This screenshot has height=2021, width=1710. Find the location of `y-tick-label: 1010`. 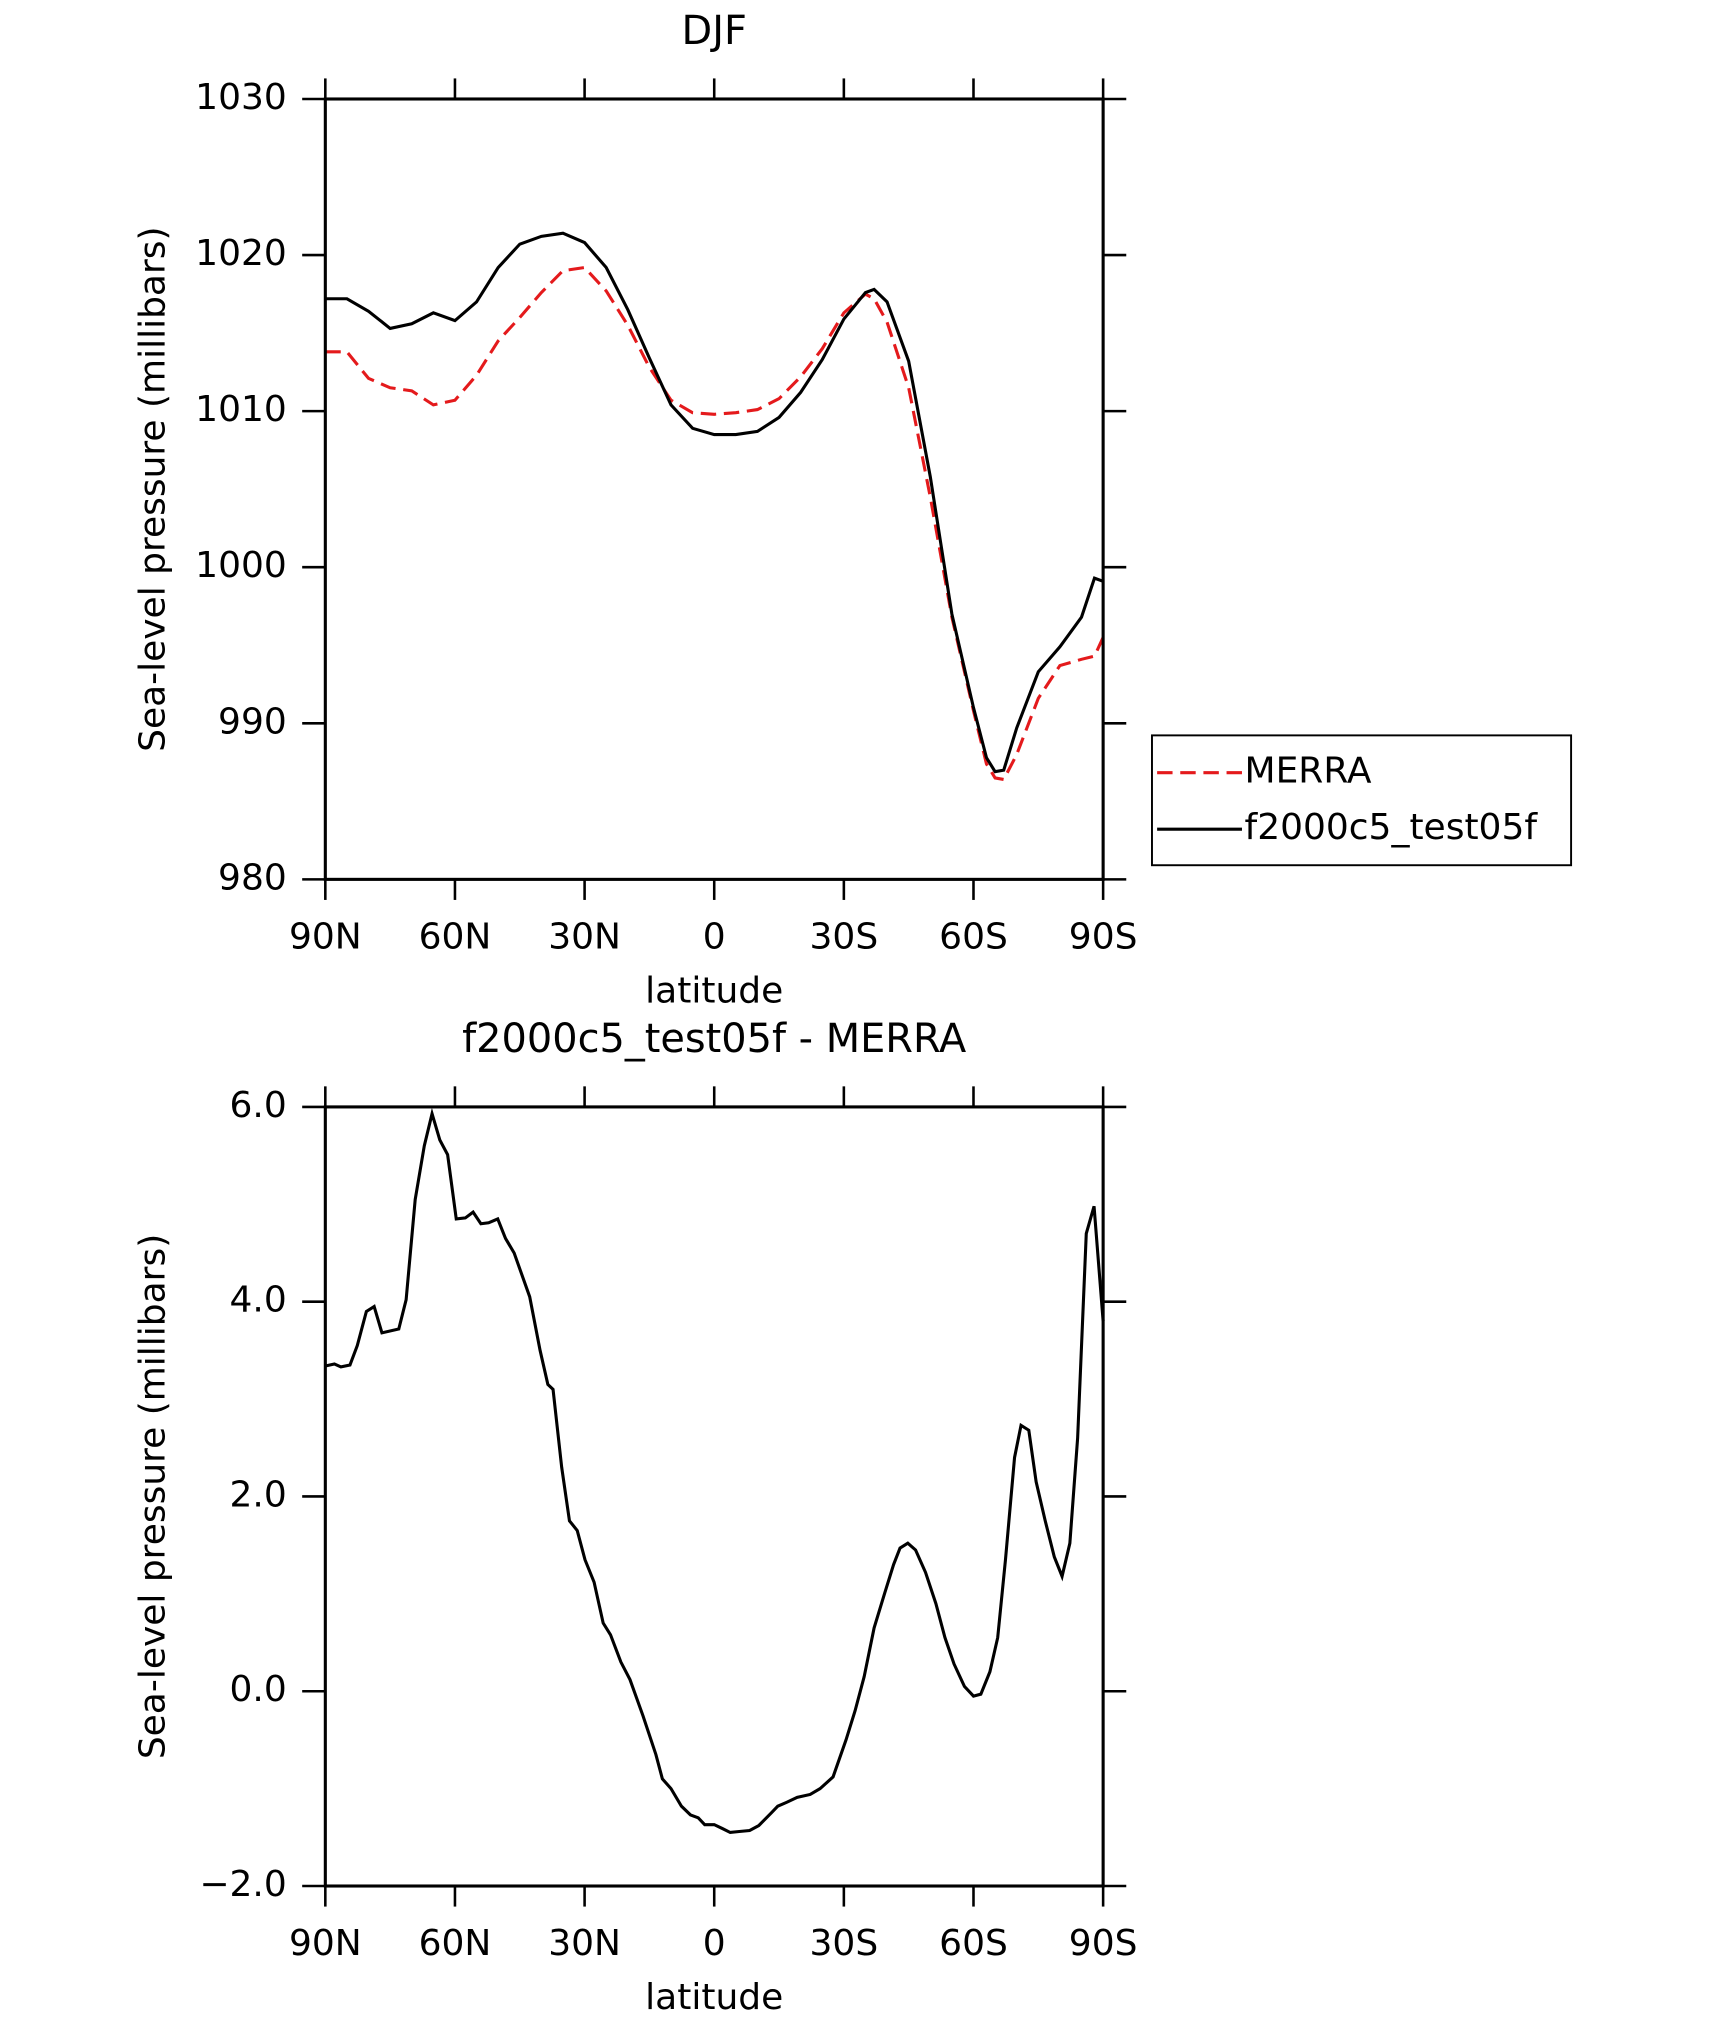

y-tick-label: 1010 is located at coordinates (241, 409).